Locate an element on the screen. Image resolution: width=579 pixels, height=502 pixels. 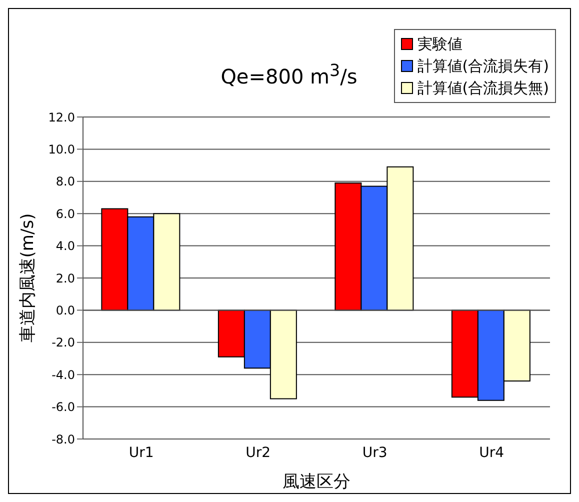
x-tick-label: Ur1 is located at coordinates (141, 452).